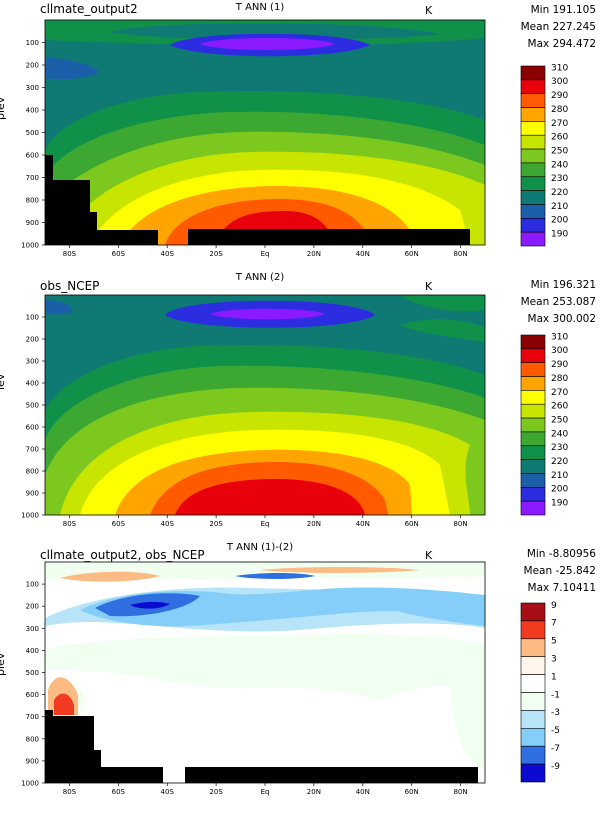  I want to click on stats-box: Min 191.105 Mean 227.245 Max 294.472, so click(558, 27).